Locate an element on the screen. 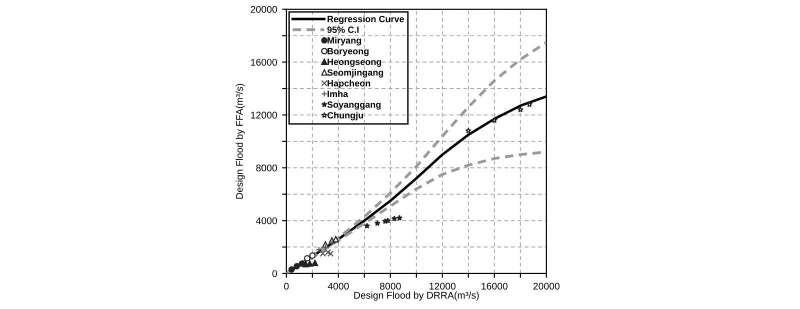 This screenshot has height=309, width=800. legend-label: Regression Curve is located at coordinates (366, 20).